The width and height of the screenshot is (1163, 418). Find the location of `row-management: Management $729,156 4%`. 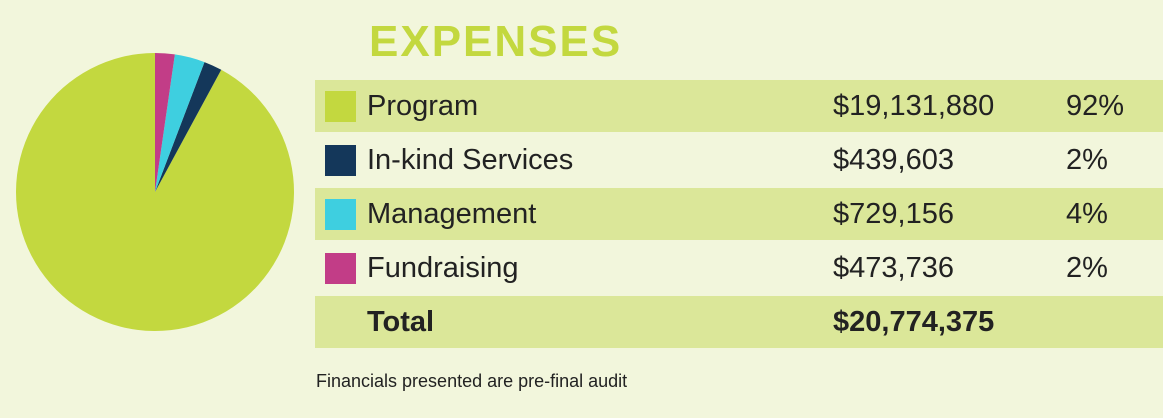

row-management: Management $729,156 4% is located at coordinates (739, 214).